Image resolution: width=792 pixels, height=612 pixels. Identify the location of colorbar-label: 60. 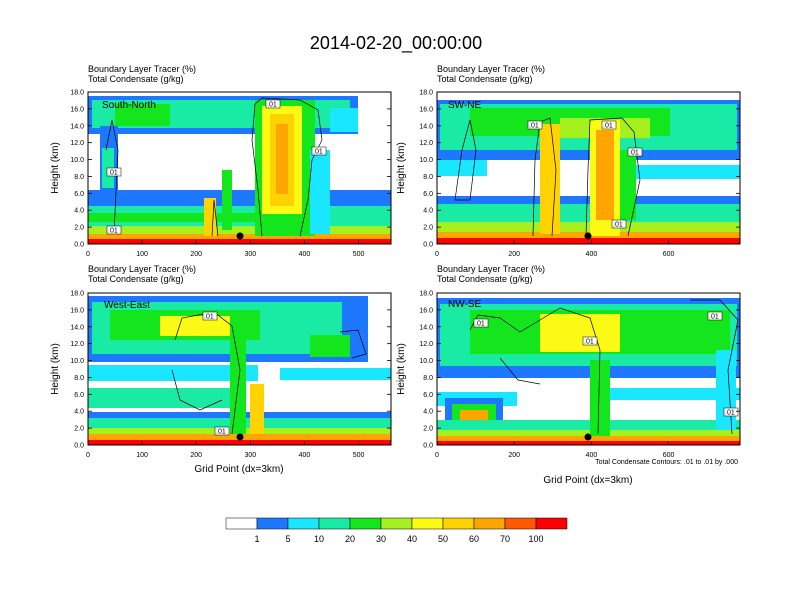
(474, 539).